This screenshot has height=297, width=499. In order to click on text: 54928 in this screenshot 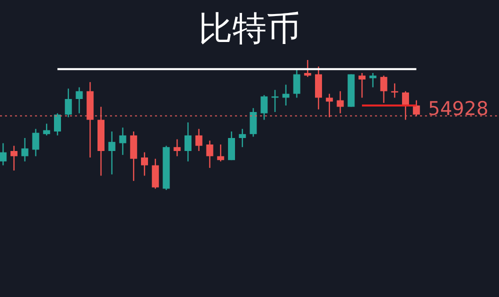, I will do `click(458, 109)`.